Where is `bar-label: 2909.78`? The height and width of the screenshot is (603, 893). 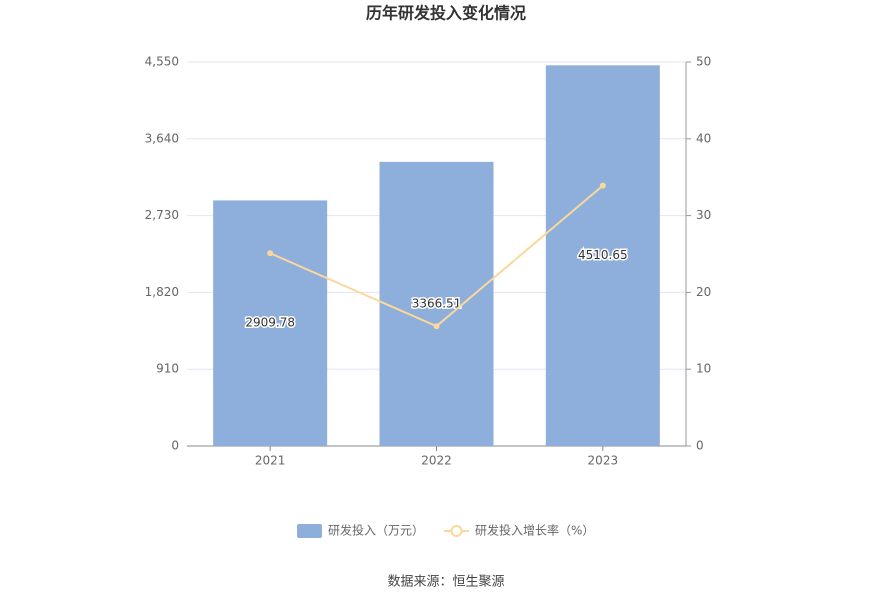 bar-label: 2909.78 is located at coordinates (270, 323).